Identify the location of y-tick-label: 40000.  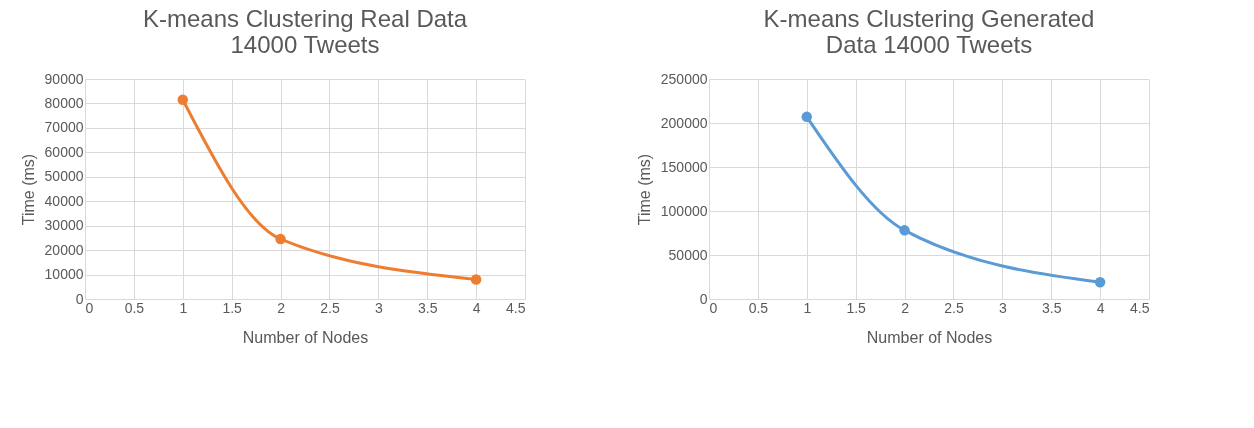
(64, 200).